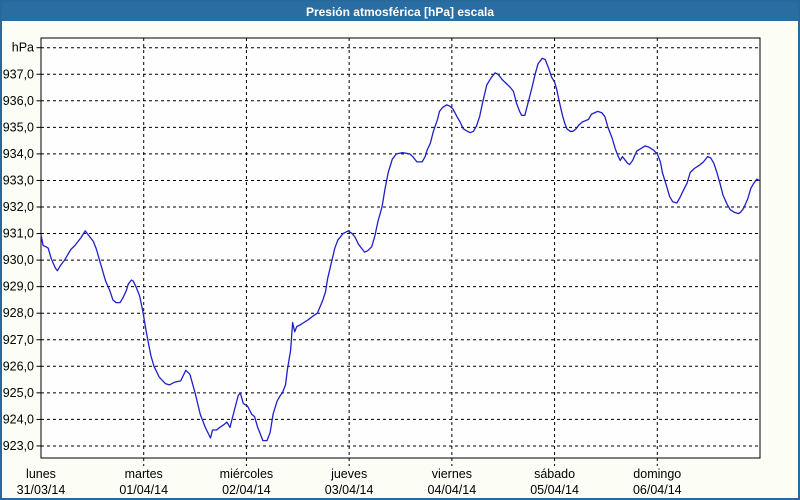 The width and height of the screenshot is (800, 500). I want to click on y-tick-label: 936,0, so click(18, 101).